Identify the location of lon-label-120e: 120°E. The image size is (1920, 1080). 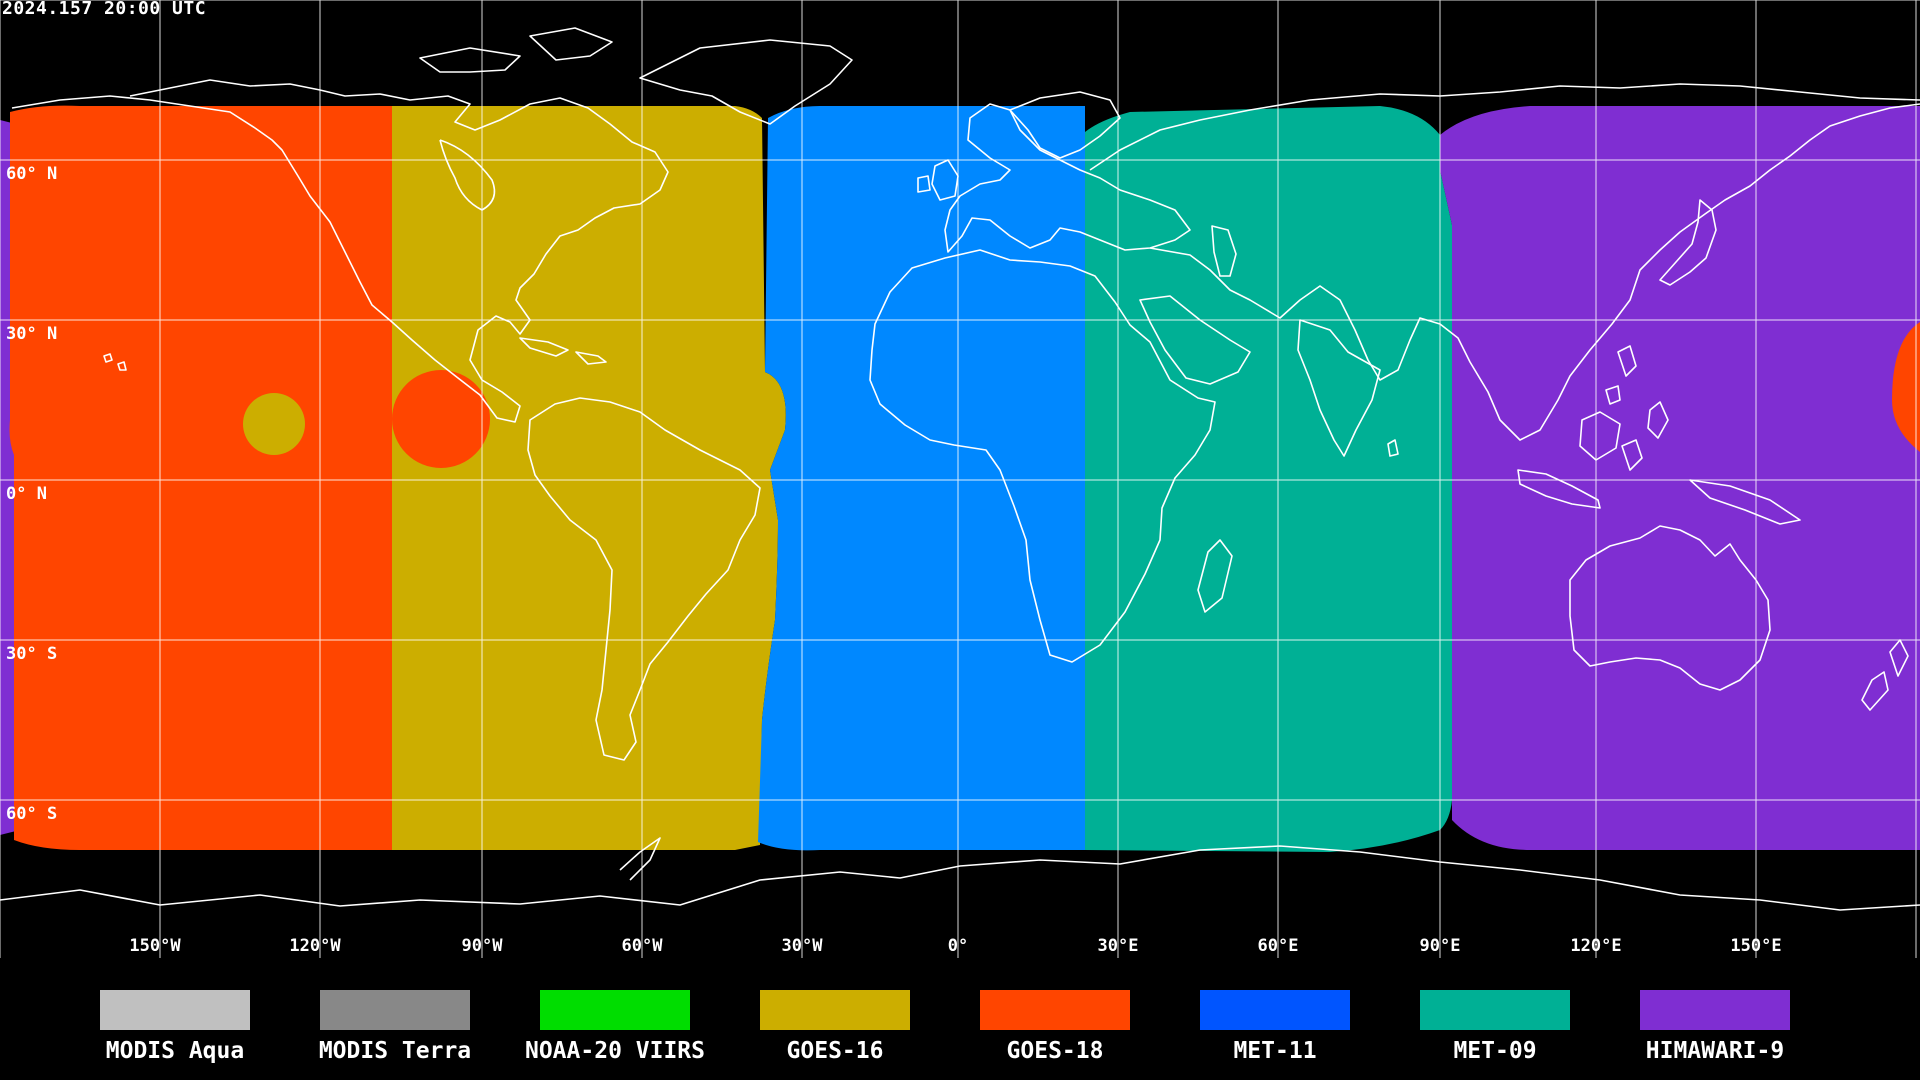
(1596, 946).